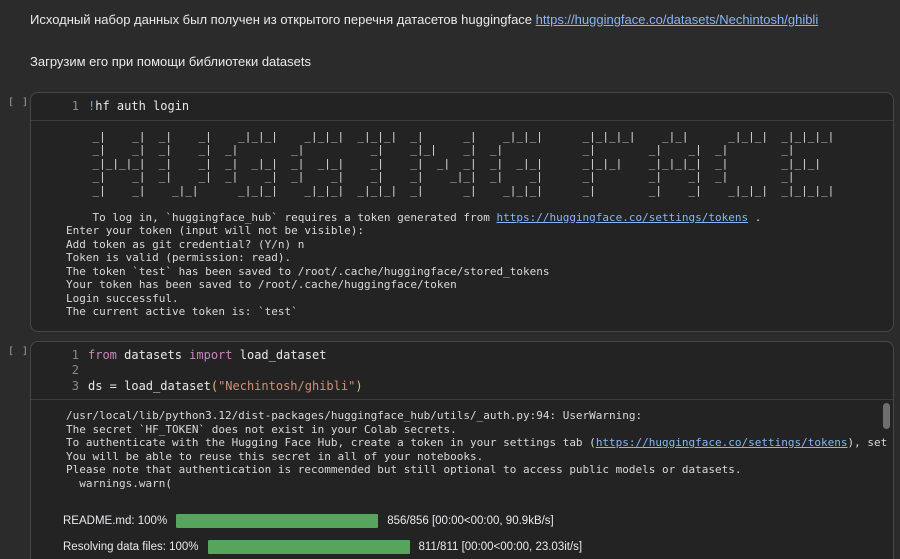 The image size is (900, 559). Describe the element at coordinates (359, 385) in the screenshot. I see `paren-token: )` at that location.